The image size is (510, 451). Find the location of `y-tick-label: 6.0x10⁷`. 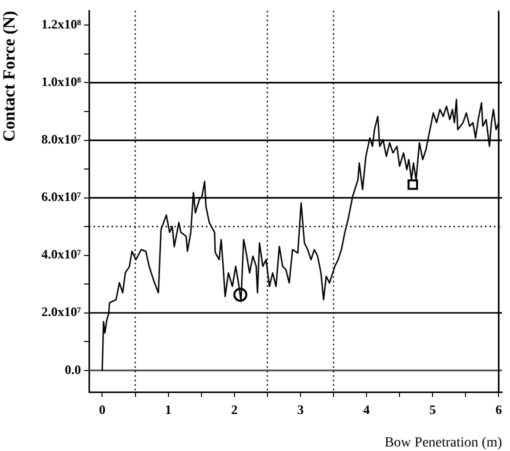

y-tick-label: 6.0x10⁷ is located at coordinates (61, 196).